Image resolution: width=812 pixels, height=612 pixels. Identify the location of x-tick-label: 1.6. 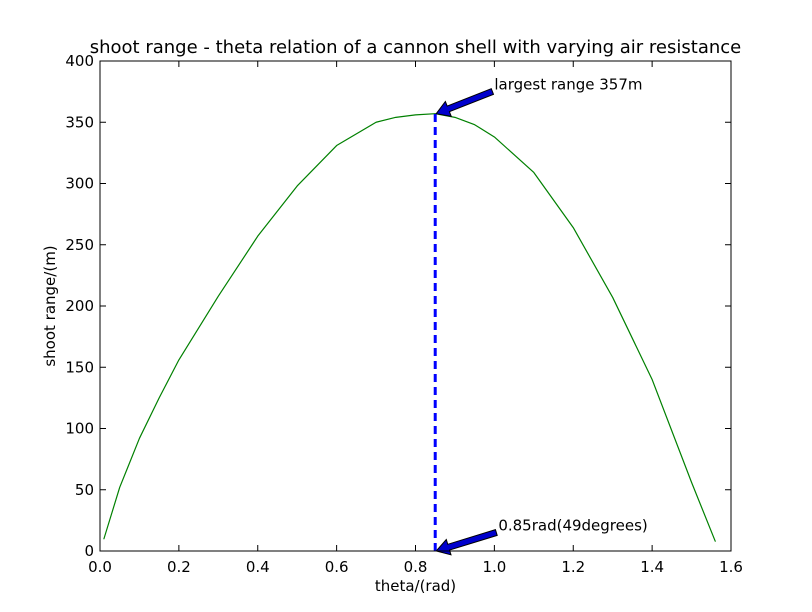
(731, 567).